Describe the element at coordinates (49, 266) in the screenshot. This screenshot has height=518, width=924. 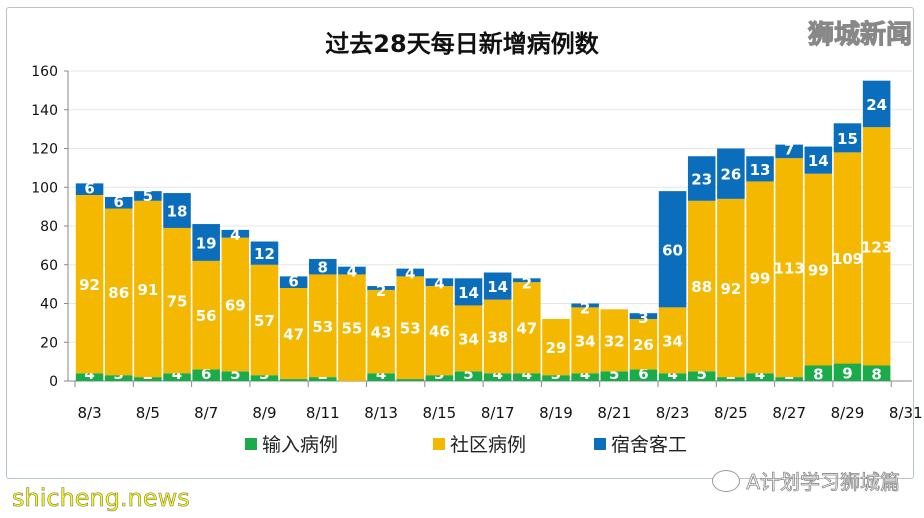
I see `y-tick-label: 60` at that location.